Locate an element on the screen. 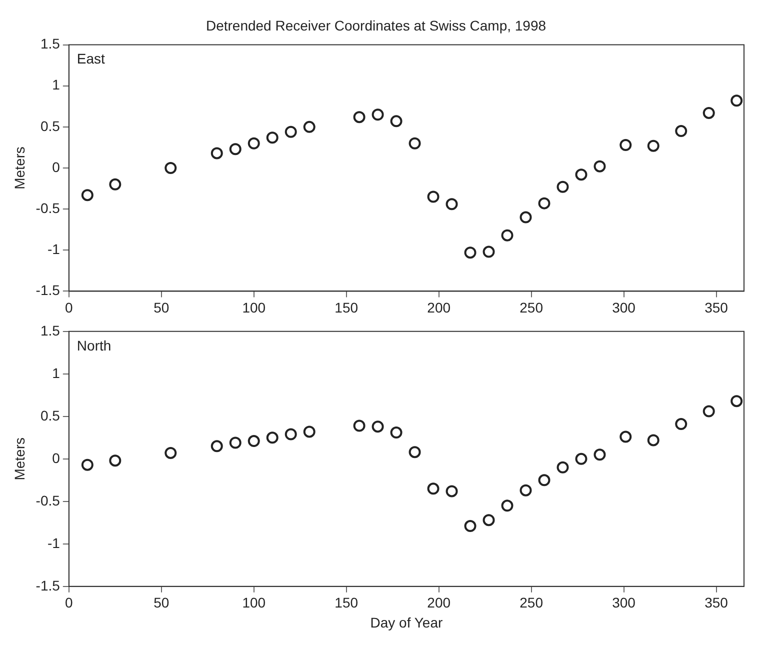  x-axis-title: Day of Year is located at coordinates (406, 622).